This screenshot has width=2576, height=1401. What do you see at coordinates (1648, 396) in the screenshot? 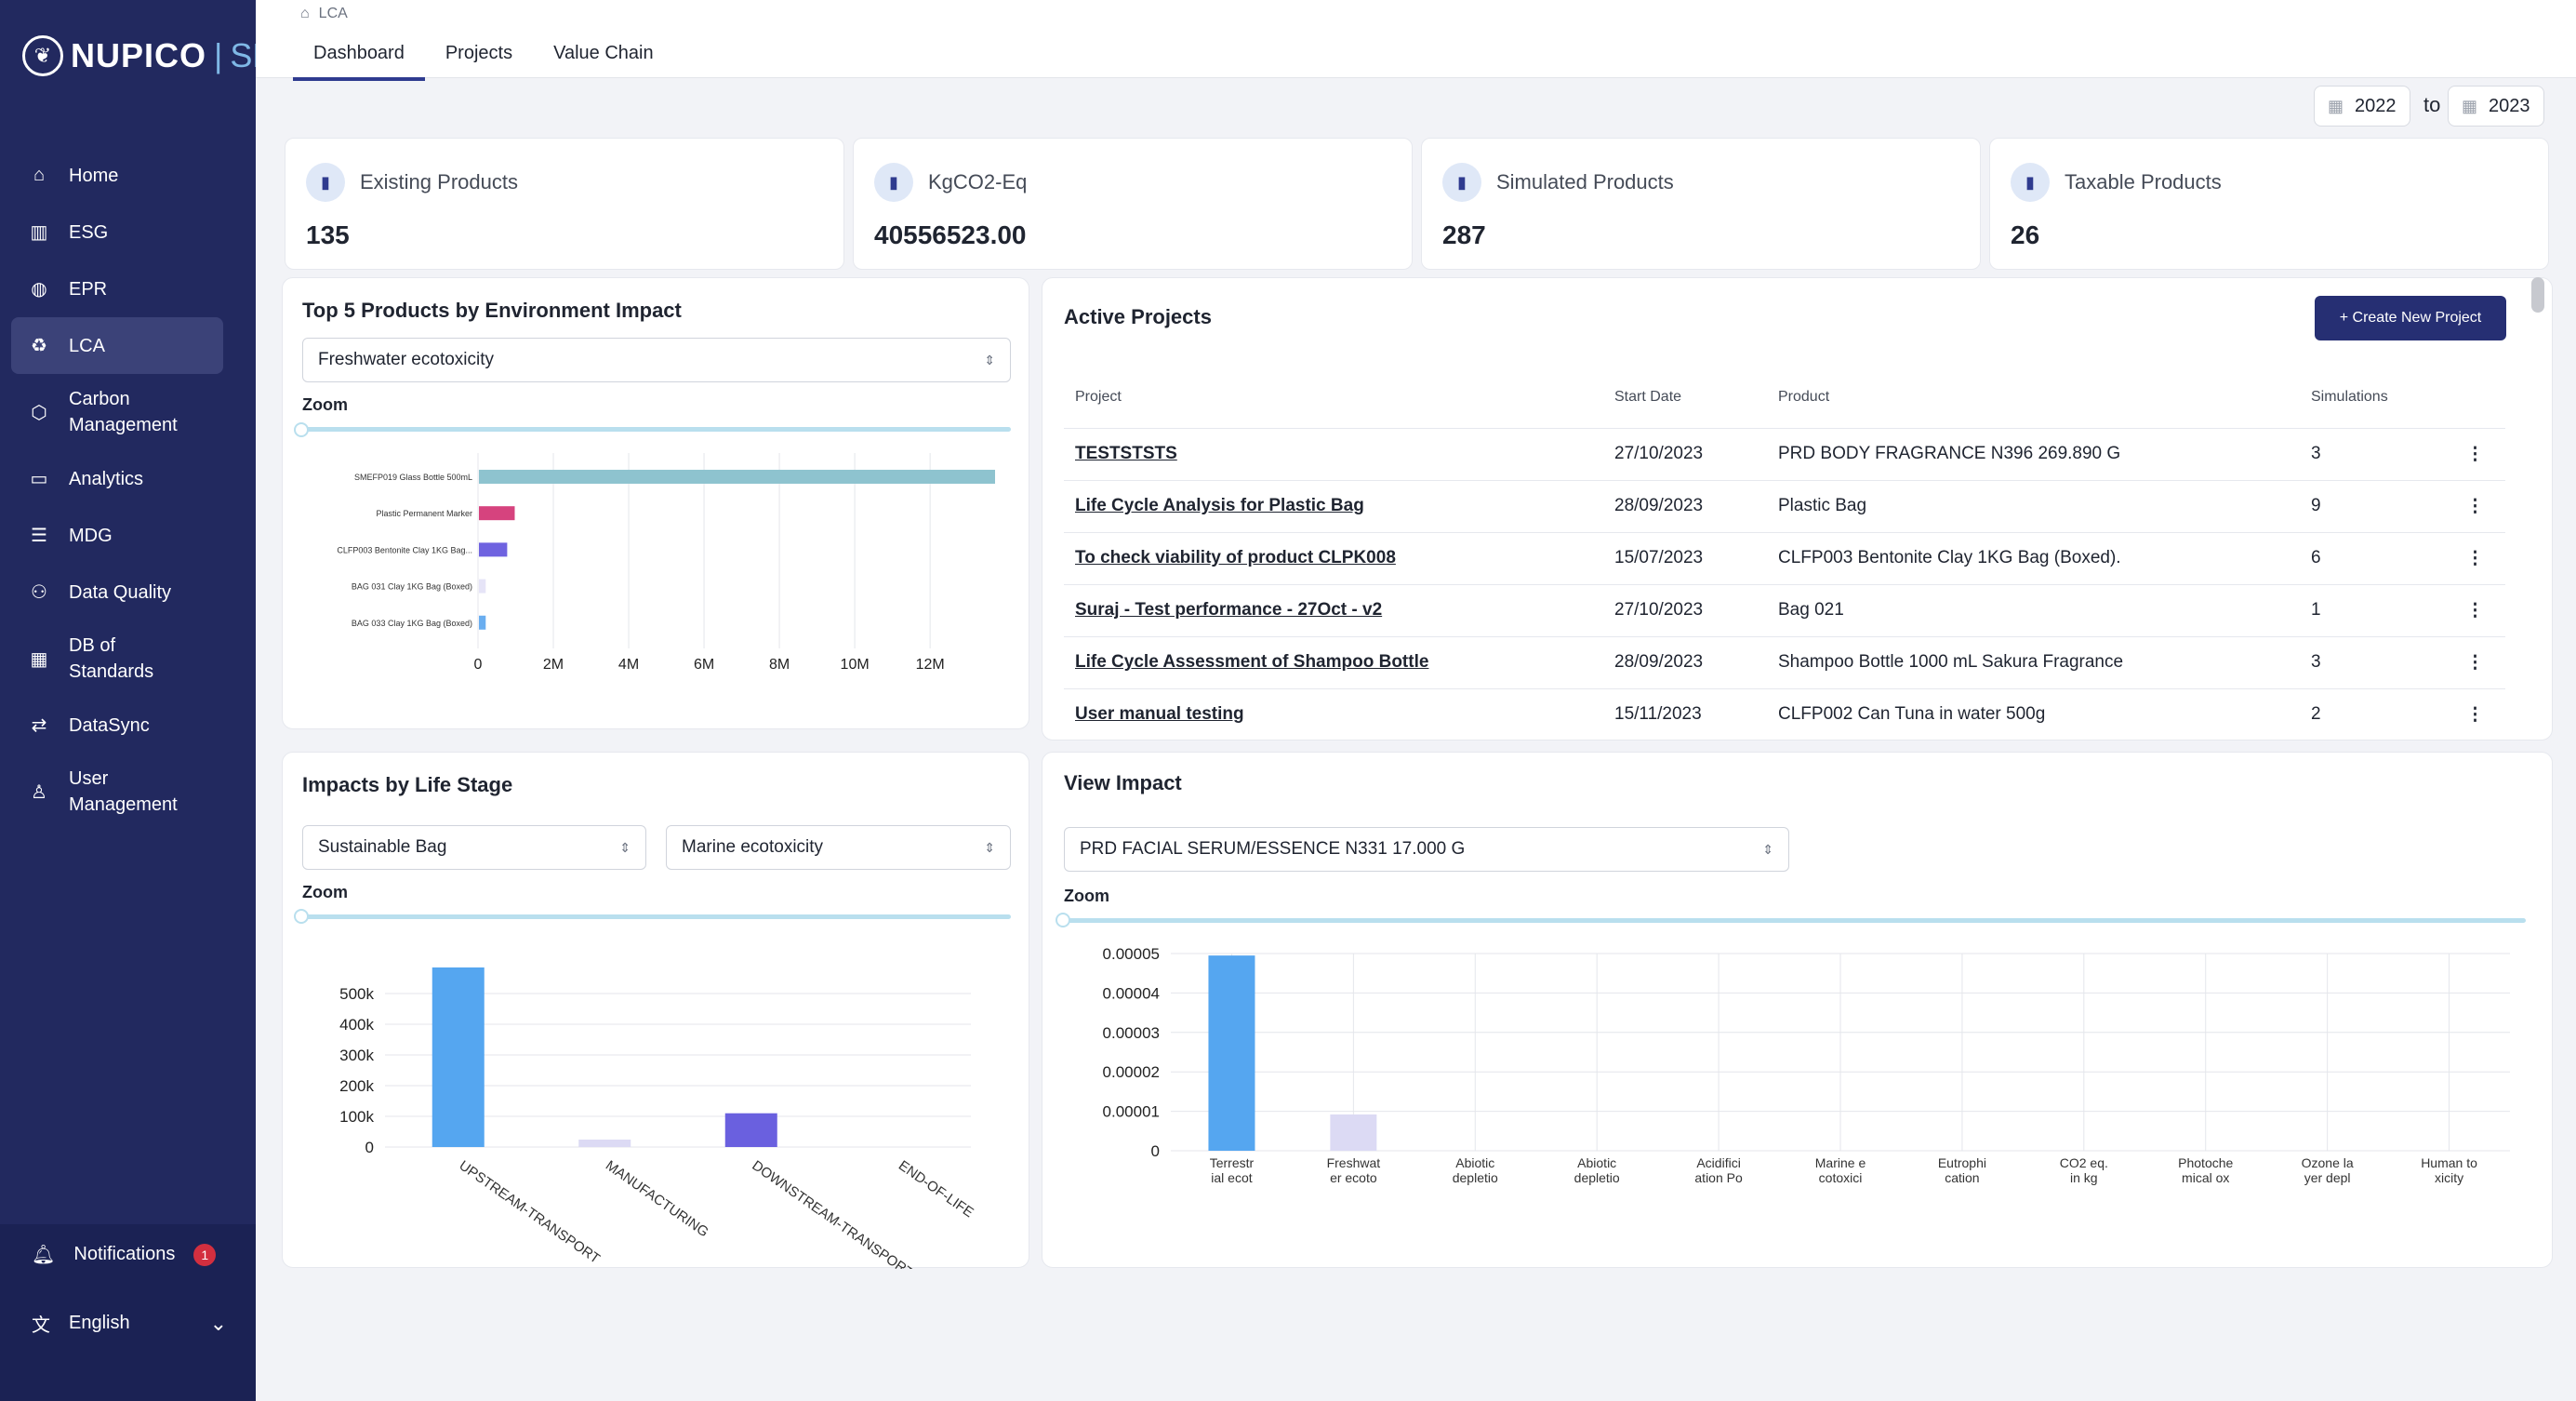
I see `column-header-start-date: Start Date` at bounding box center [1648, 396].